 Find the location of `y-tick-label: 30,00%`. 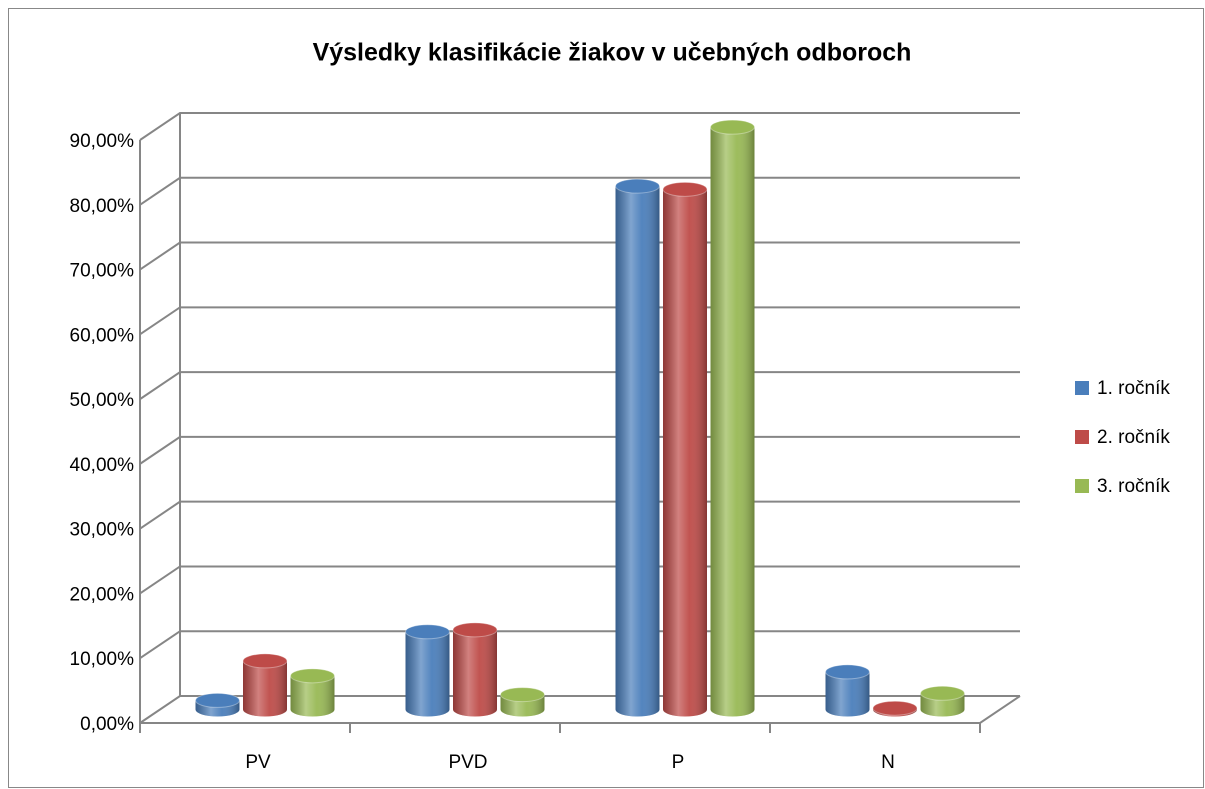

y-tick-label: 30,00% is located at coordinates (102, 530).